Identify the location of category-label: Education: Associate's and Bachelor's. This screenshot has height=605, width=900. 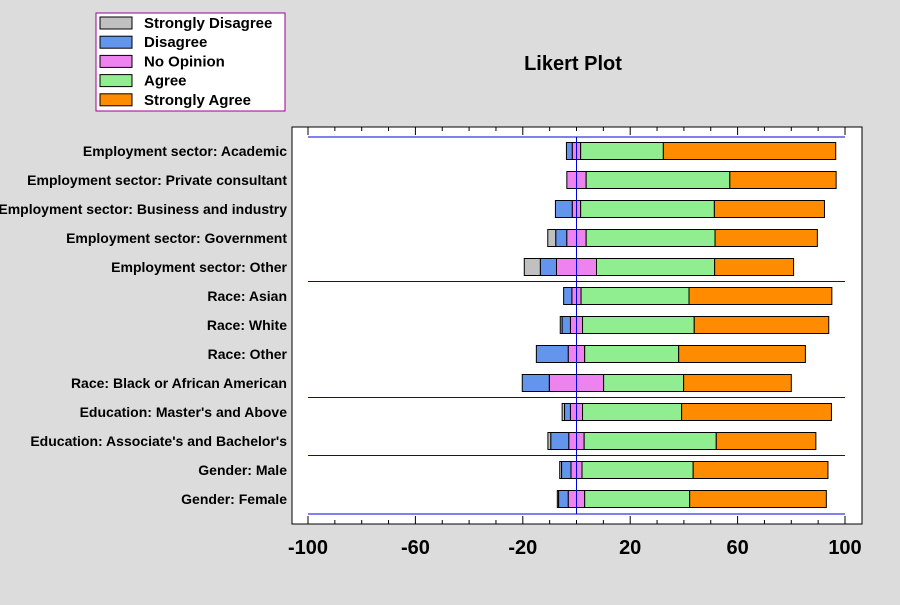
(158, 441).